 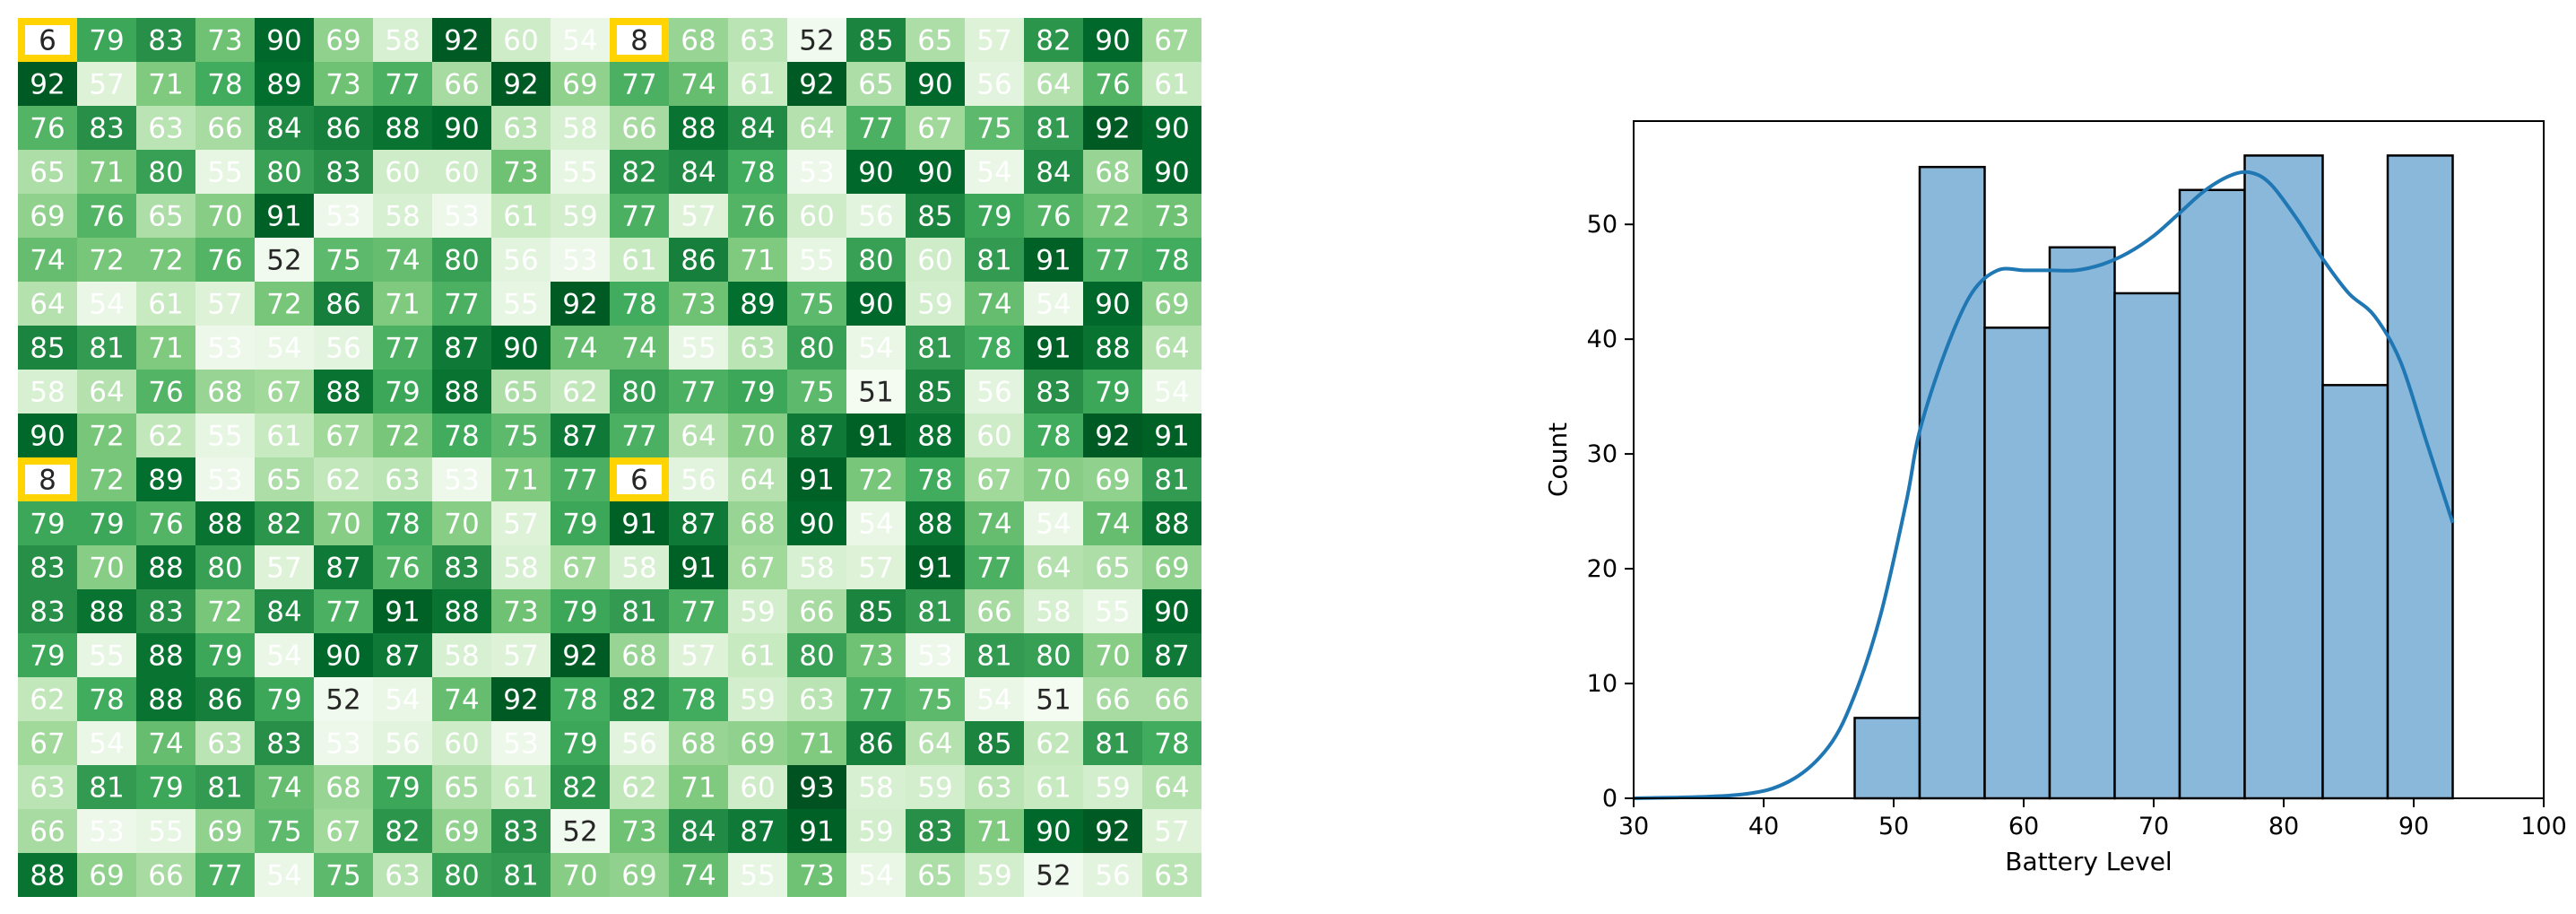 What do you see at coordinates (2153, 826) in the screenshot?
I see `x-tick-label: 70` at bounding box center [2153, 826].